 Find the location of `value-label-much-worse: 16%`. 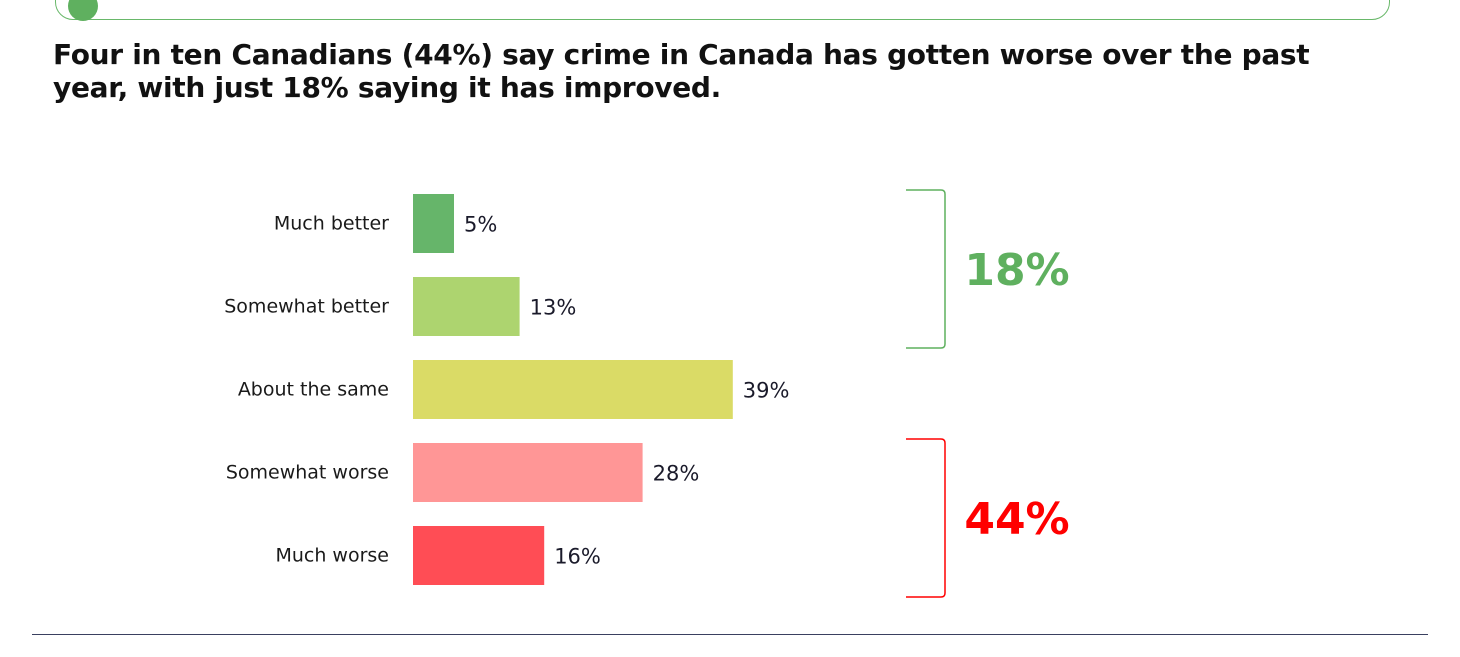

value-label-much-worse: 16% is located at coordinates (577, 557).